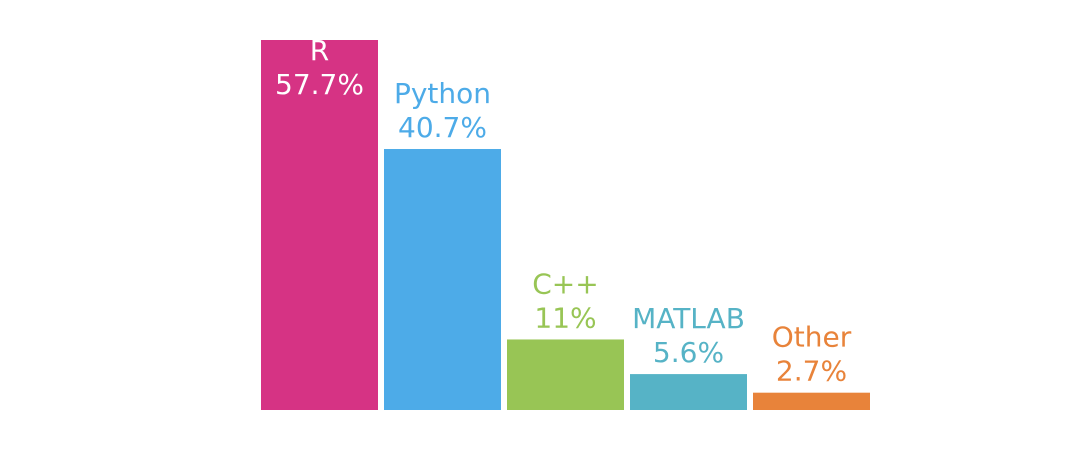 The width and height of the screenshot is (1080, 465). Describe the element at coordinates (442, 93) in the screenshot. I see `bar-category-label: Python` at that location.